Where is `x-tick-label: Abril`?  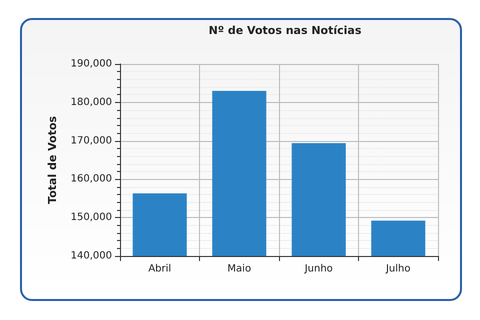 x-tick-label: Abril is located at coordinates (160, 269).